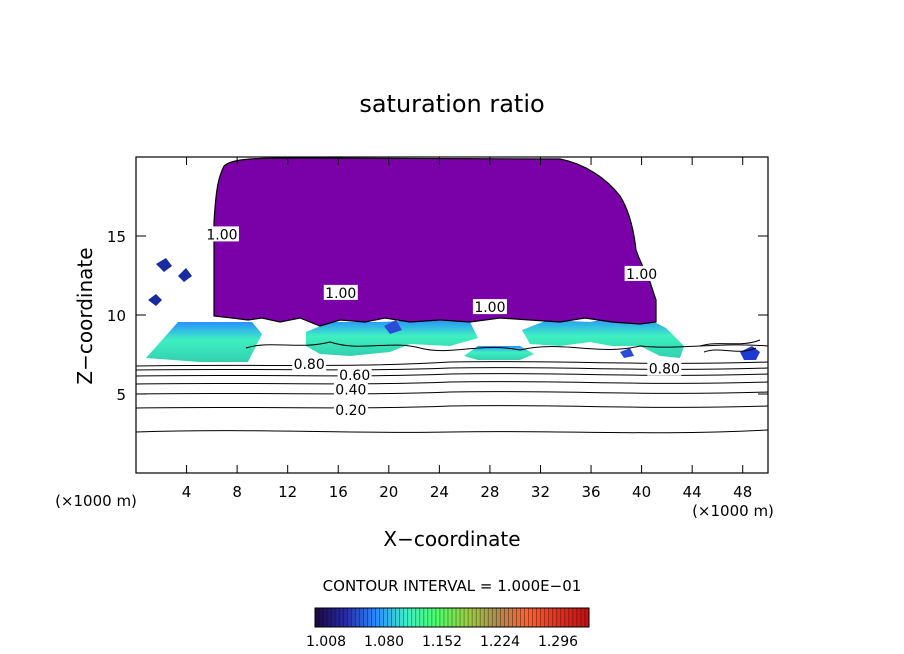 This screenshot has width=904, height=654. What do you see at coordinates (187, 492) in the screenshot?
I see `x-tick-label: 4` at bounding box center [187, 492].